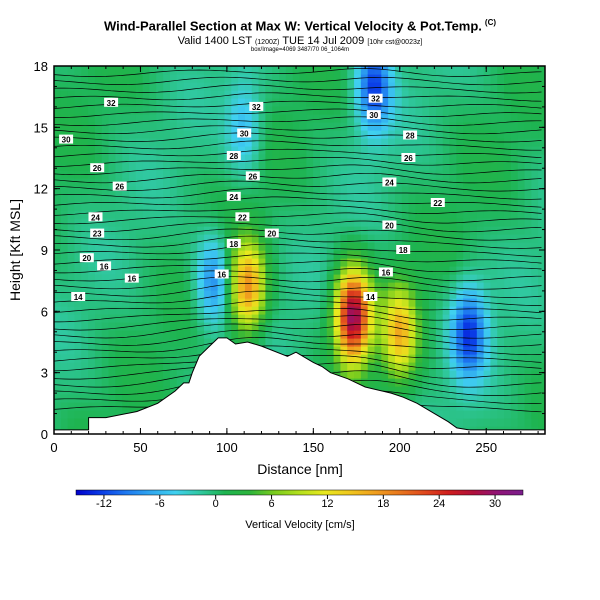 This screenshot has width=600, height=600. I want to click on contour-label-text: 22, so click(242, 217).